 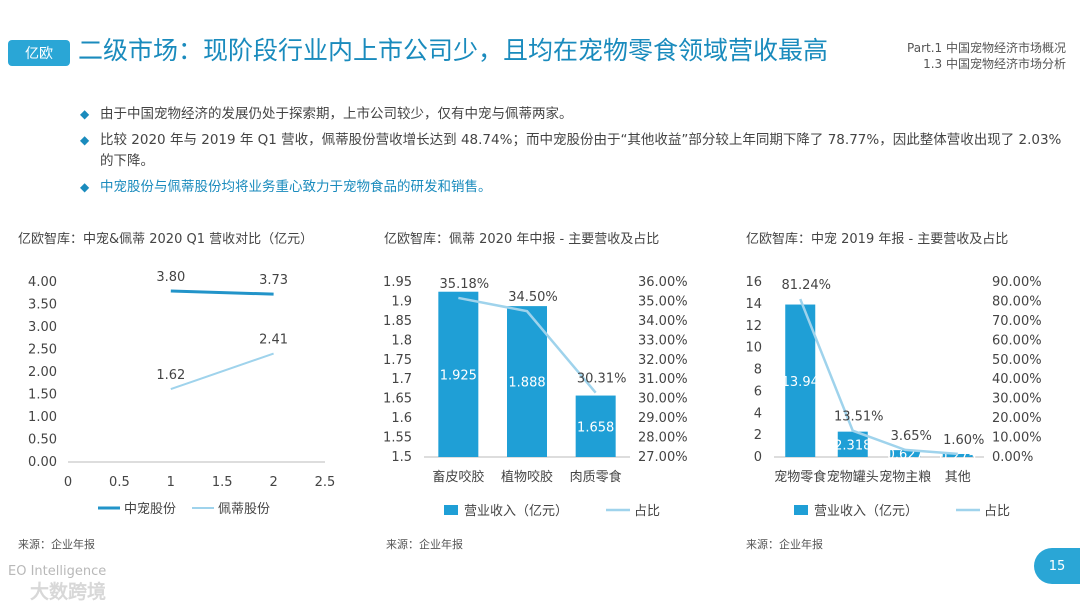 I want to click on bar-value-label: 1.925, so click(x=458, y=375).